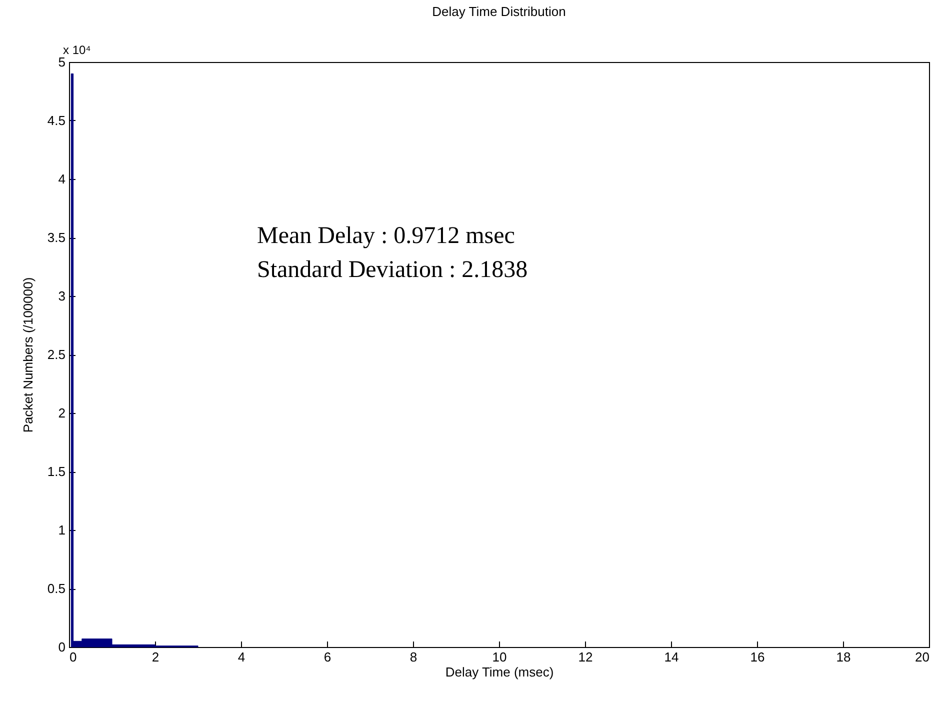  Describe the element at coordinates (62, 179) in the screenshot. I see `y-tick-label: 4` at that location.